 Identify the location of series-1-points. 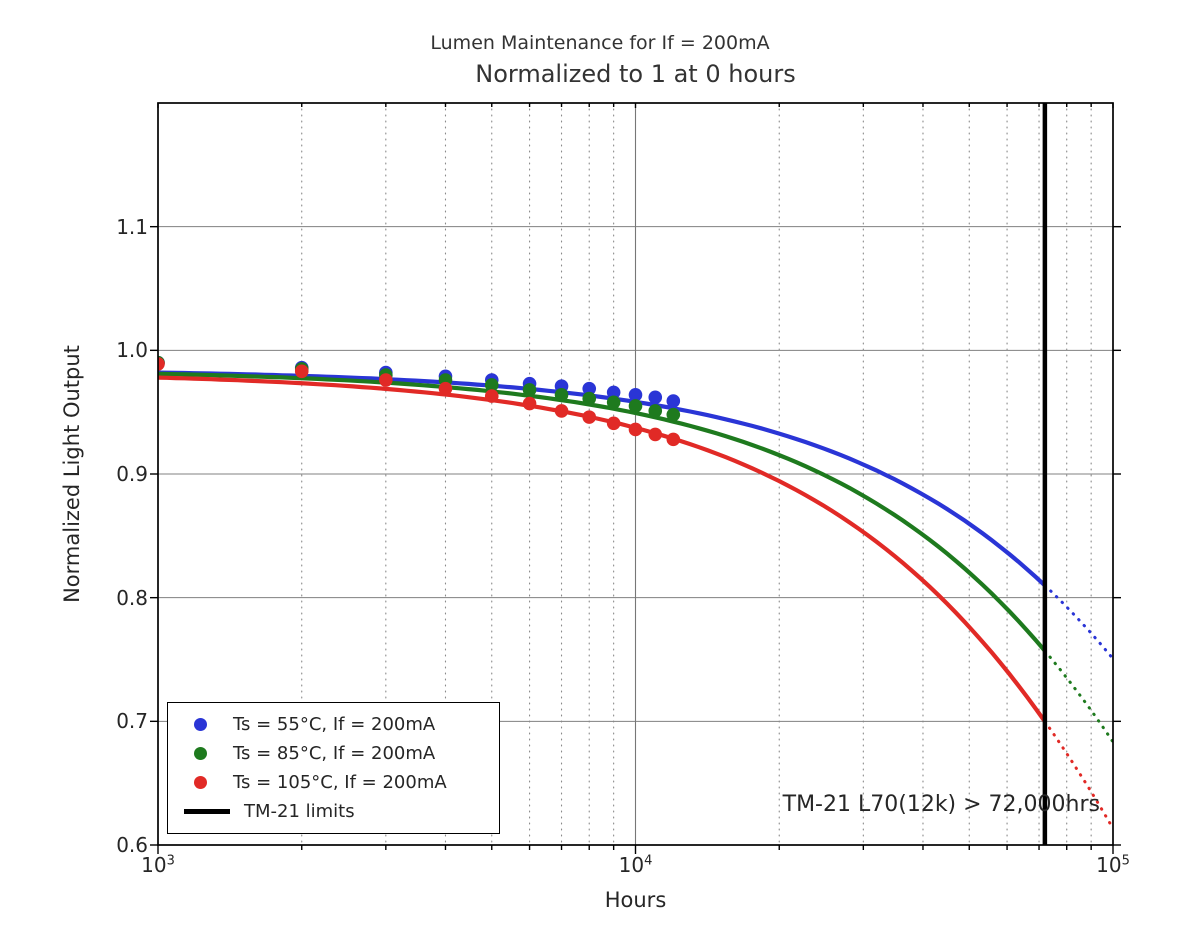
(419, 388).